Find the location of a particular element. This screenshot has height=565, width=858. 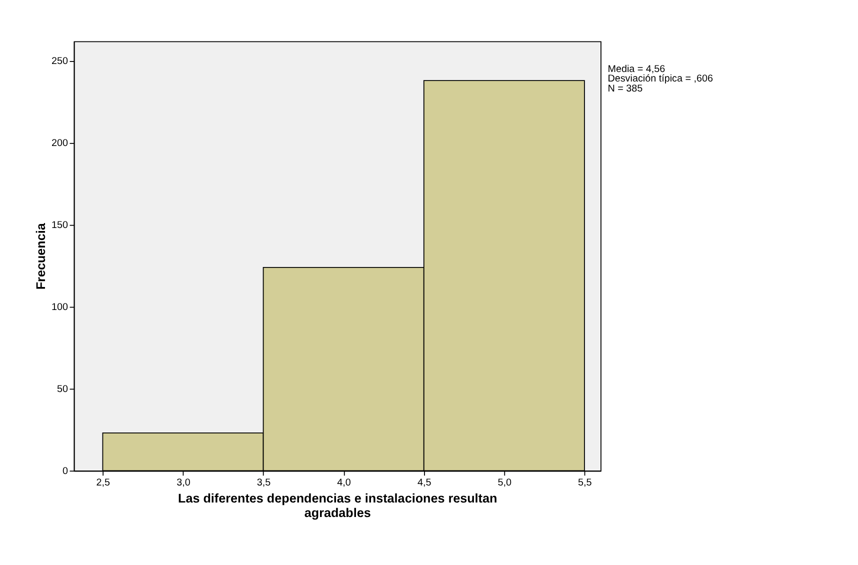

x-tick-label: 4,0 is located at coordinates (344, 483).